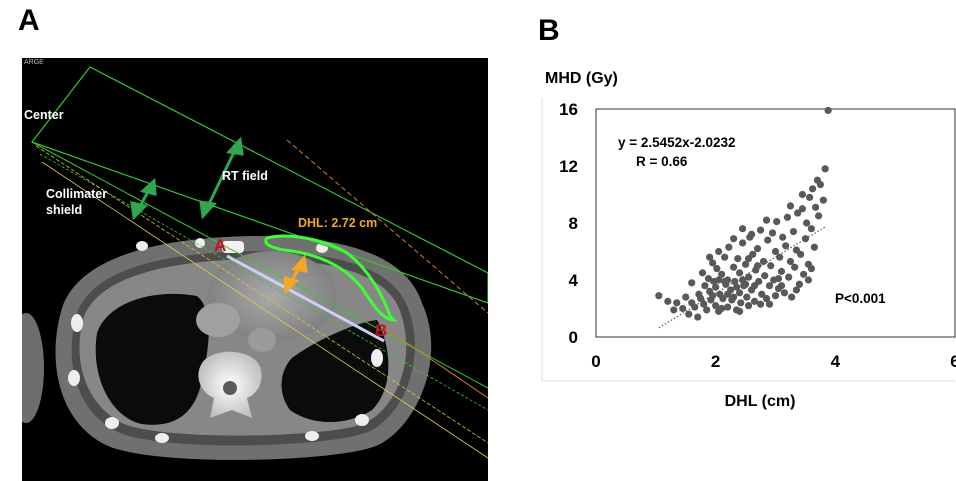 The height and width of the screenshot is (481, 956). What do you see at coordinates (953, 361) in the screenshot?
I see `x-tick-label: 6` at bounding box center [953, 361].